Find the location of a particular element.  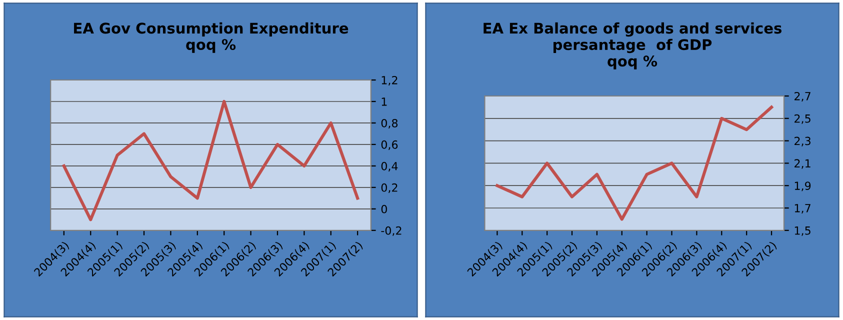

y-tick-label: 0 is located at coordinates (384, 209).